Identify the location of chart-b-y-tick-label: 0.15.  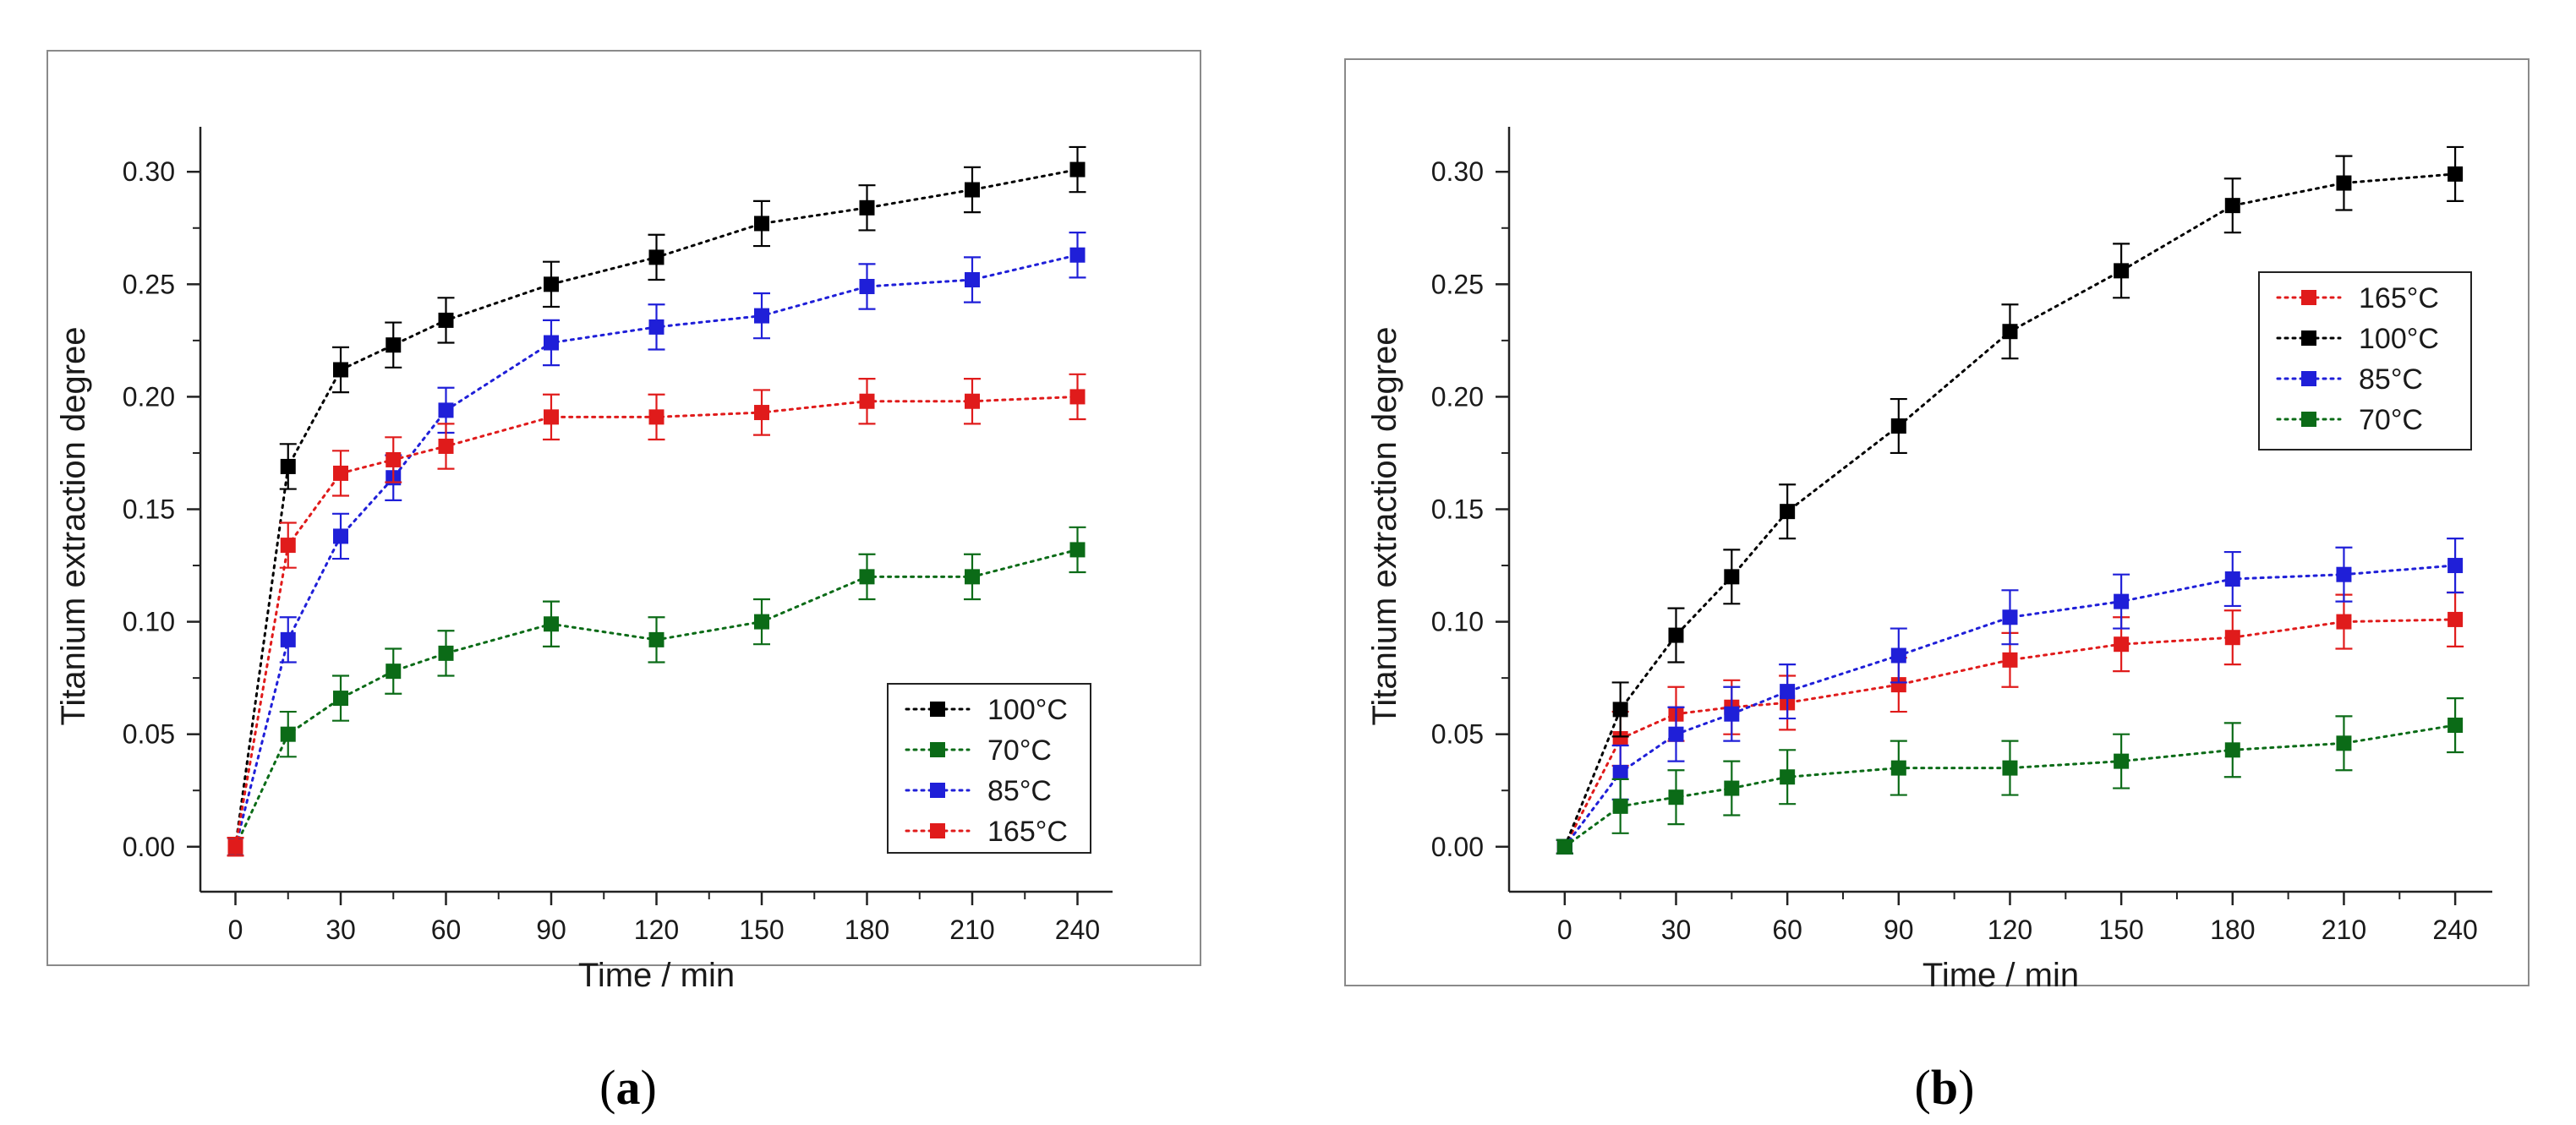
(1457, 509).